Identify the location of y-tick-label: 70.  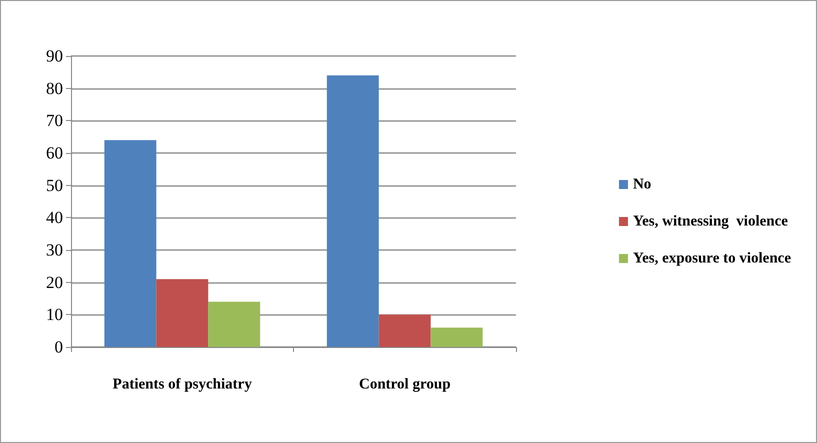
(54, 120).